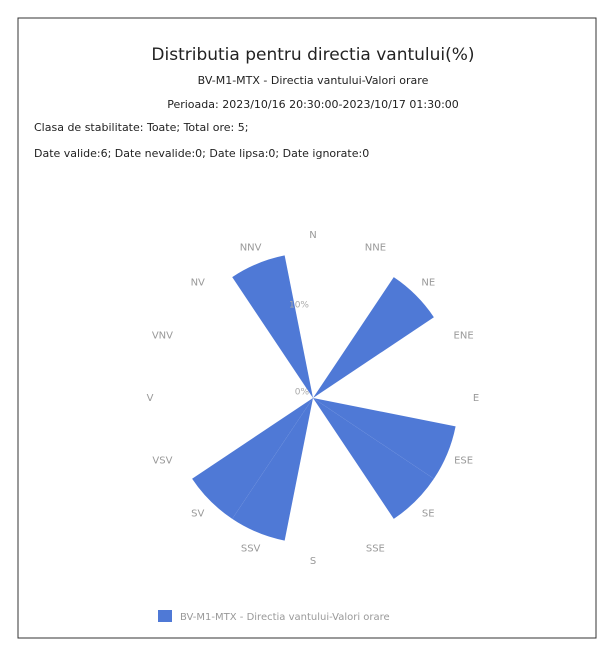  What do you see at coordinates (375, 247) in the screenshot?
I see `direction-label: NNE` at bounding box center [375, 247].